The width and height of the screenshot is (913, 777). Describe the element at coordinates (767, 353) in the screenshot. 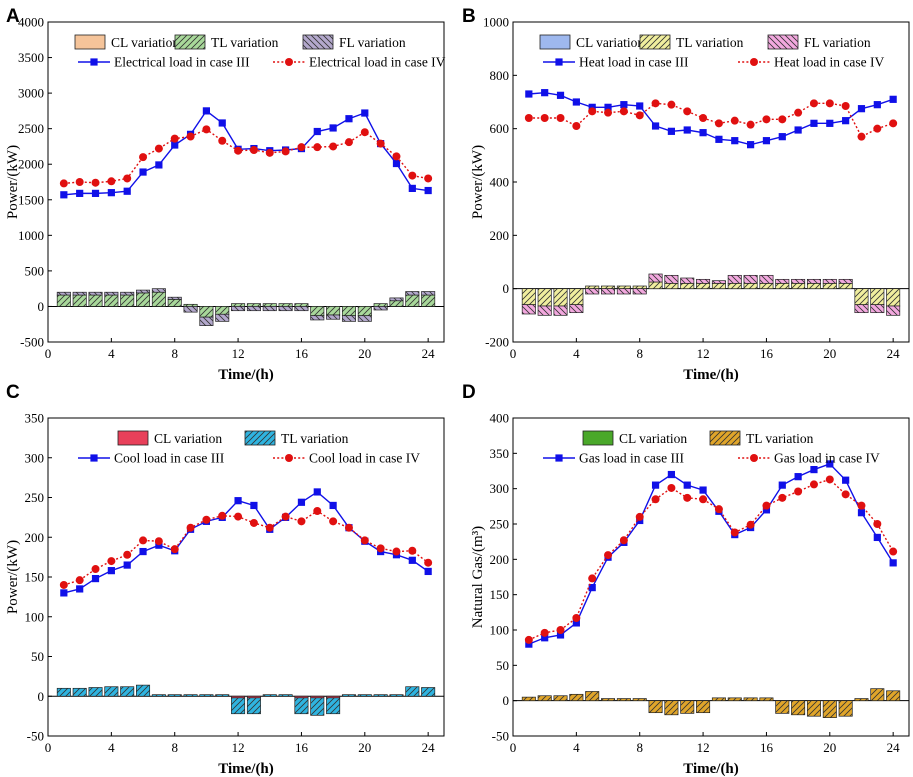

I see `x-tick-label: 16` at that location.